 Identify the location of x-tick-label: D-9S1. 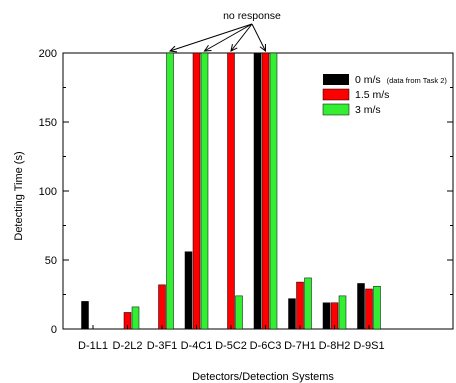
(368, 346).